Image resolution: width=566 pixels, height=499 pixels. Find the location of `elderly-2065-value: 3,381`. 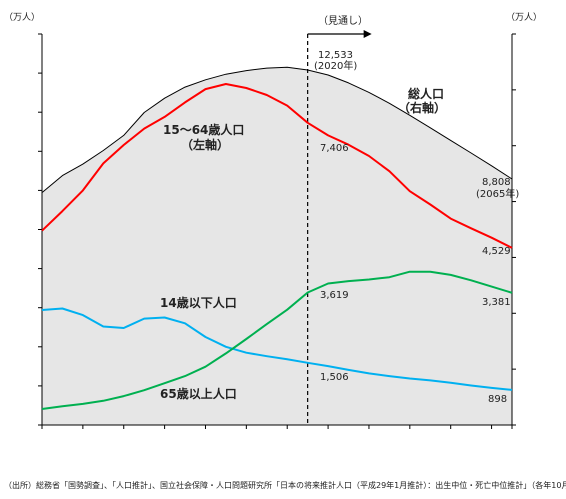

elderly-2065-value: 3,381 is located at coordinates (496, 302).